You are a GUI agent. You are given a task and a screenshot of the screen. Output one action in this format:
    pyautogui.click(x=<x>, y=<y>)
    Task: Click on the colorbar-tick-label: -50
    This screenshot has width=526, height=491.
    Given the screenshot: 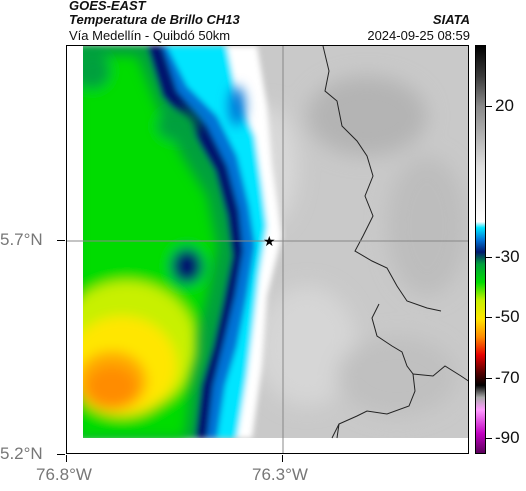 What is the action you would take?
    pyautogui.click(x=507, y=317)
    